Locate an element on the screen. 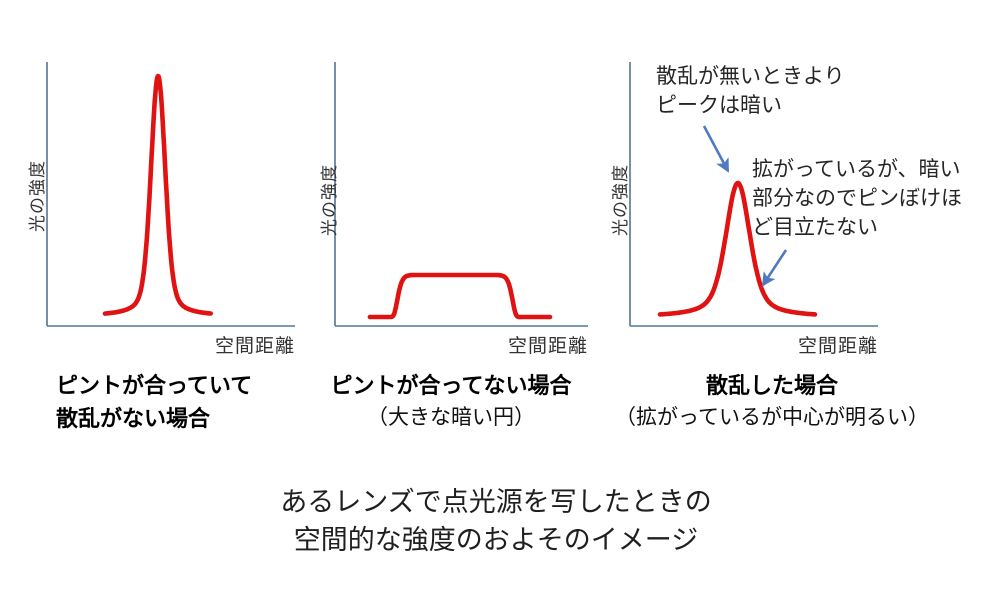 The width and height of the screenshot is (992, 604). caption-scattered-title: 散乱した場合 is located at coordinates (771, 385).